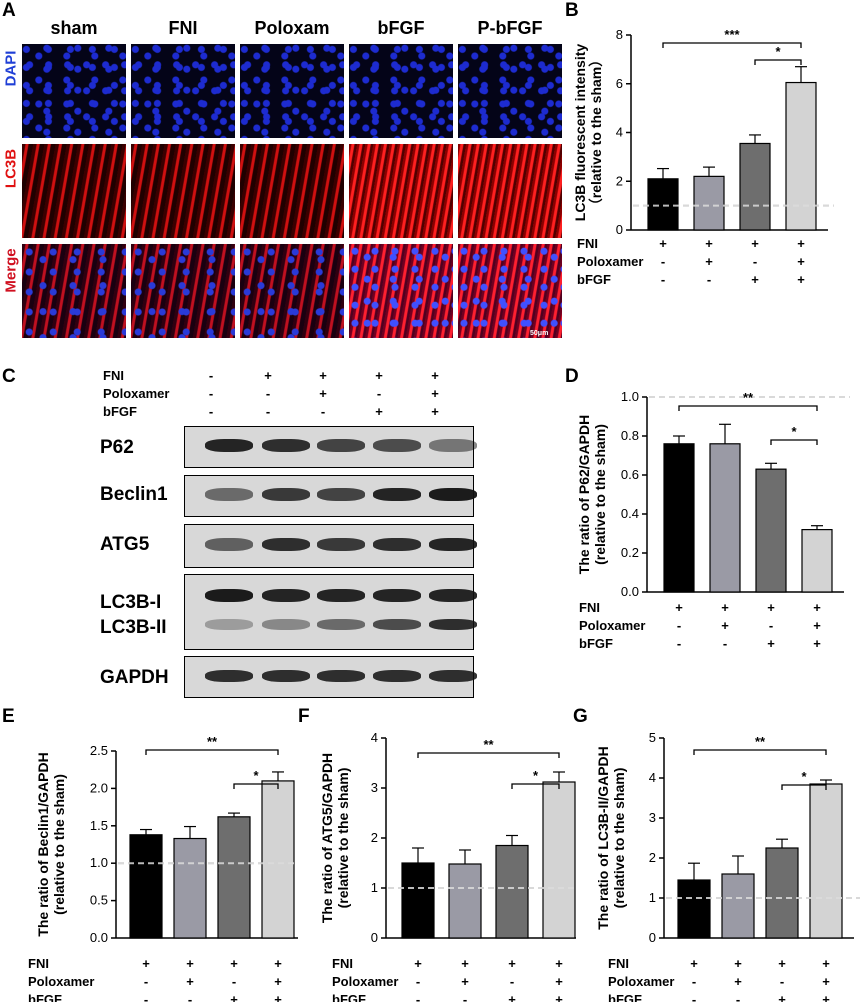 The height and width of the screenshot is (1002, 865). Describe the element at coordinates (330, 612) in the screenshot. I see `blot-strip-lc3b` at that location.